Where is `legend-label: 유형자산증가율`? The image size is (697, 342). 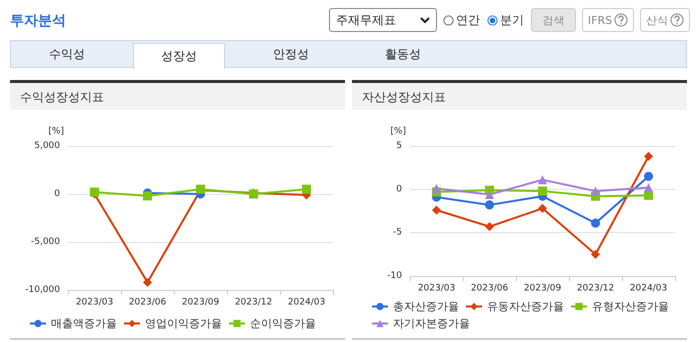
legend-label: 유형자산증가율 is located at coordinates (630, 306).